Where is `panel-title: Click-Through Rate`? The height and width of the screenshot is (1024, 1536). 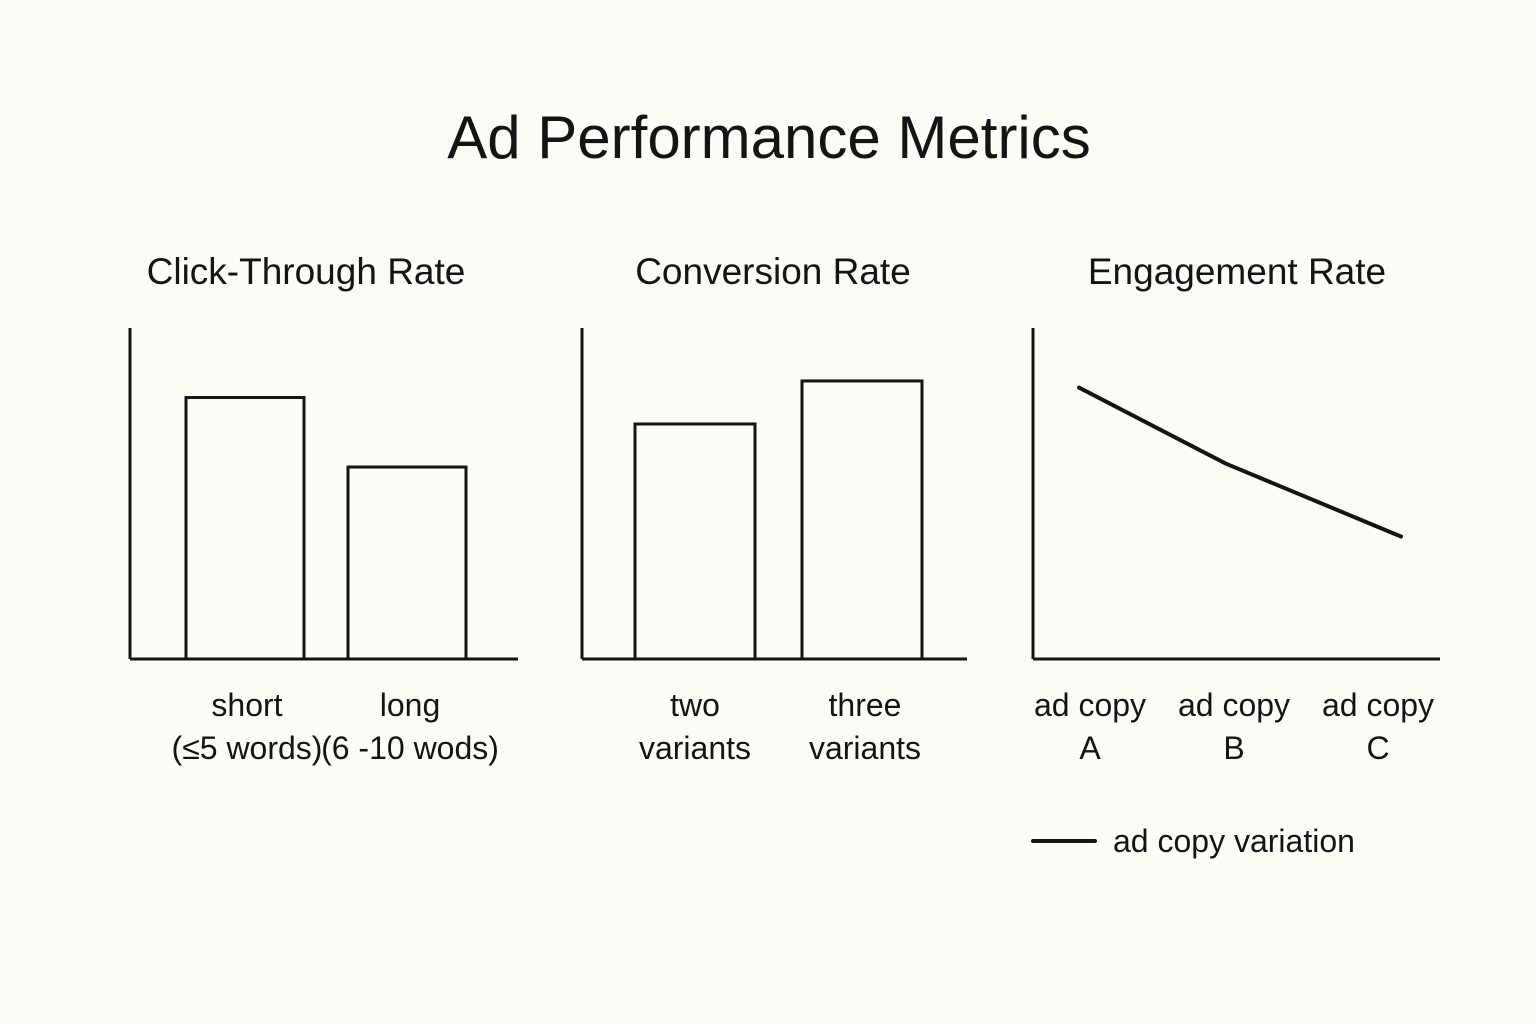 panel-title: Click-Through Rate is located at coordinates (306, 271).